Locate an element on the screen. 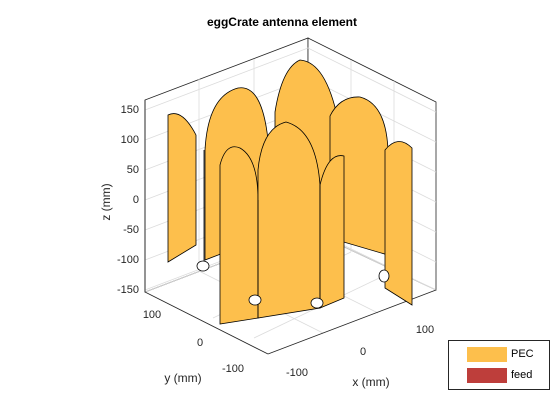 The width and height of the screenshot is (560, 420). y-axis-label: y (mm) is located at coordinates (182, 378).